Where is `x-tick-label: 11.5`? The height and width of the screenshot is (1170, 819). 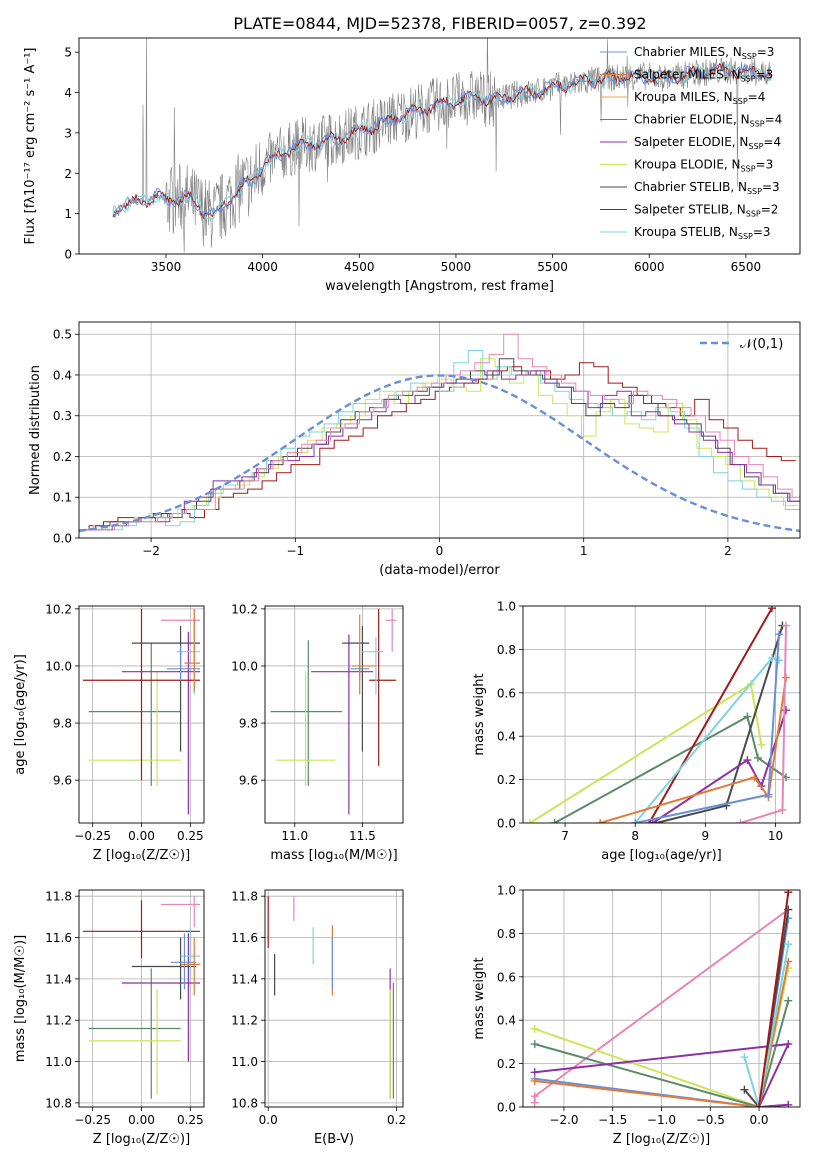
x-tick-label: 11.5 is located at coordinates (362, 836).